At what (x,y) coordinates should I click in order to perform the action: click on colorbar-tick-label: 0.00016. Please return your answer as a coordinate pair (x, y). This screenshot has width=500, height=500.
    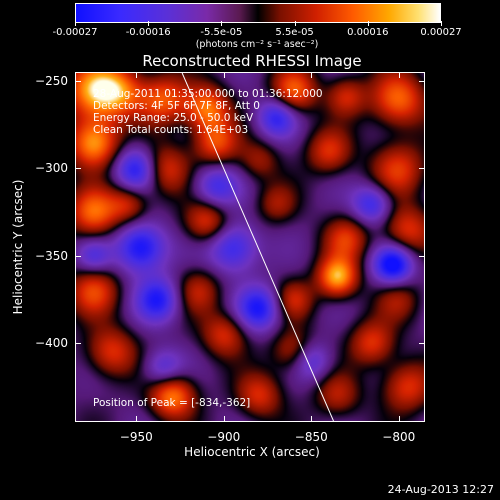
    Looking at the image, I should click on (368, 32).